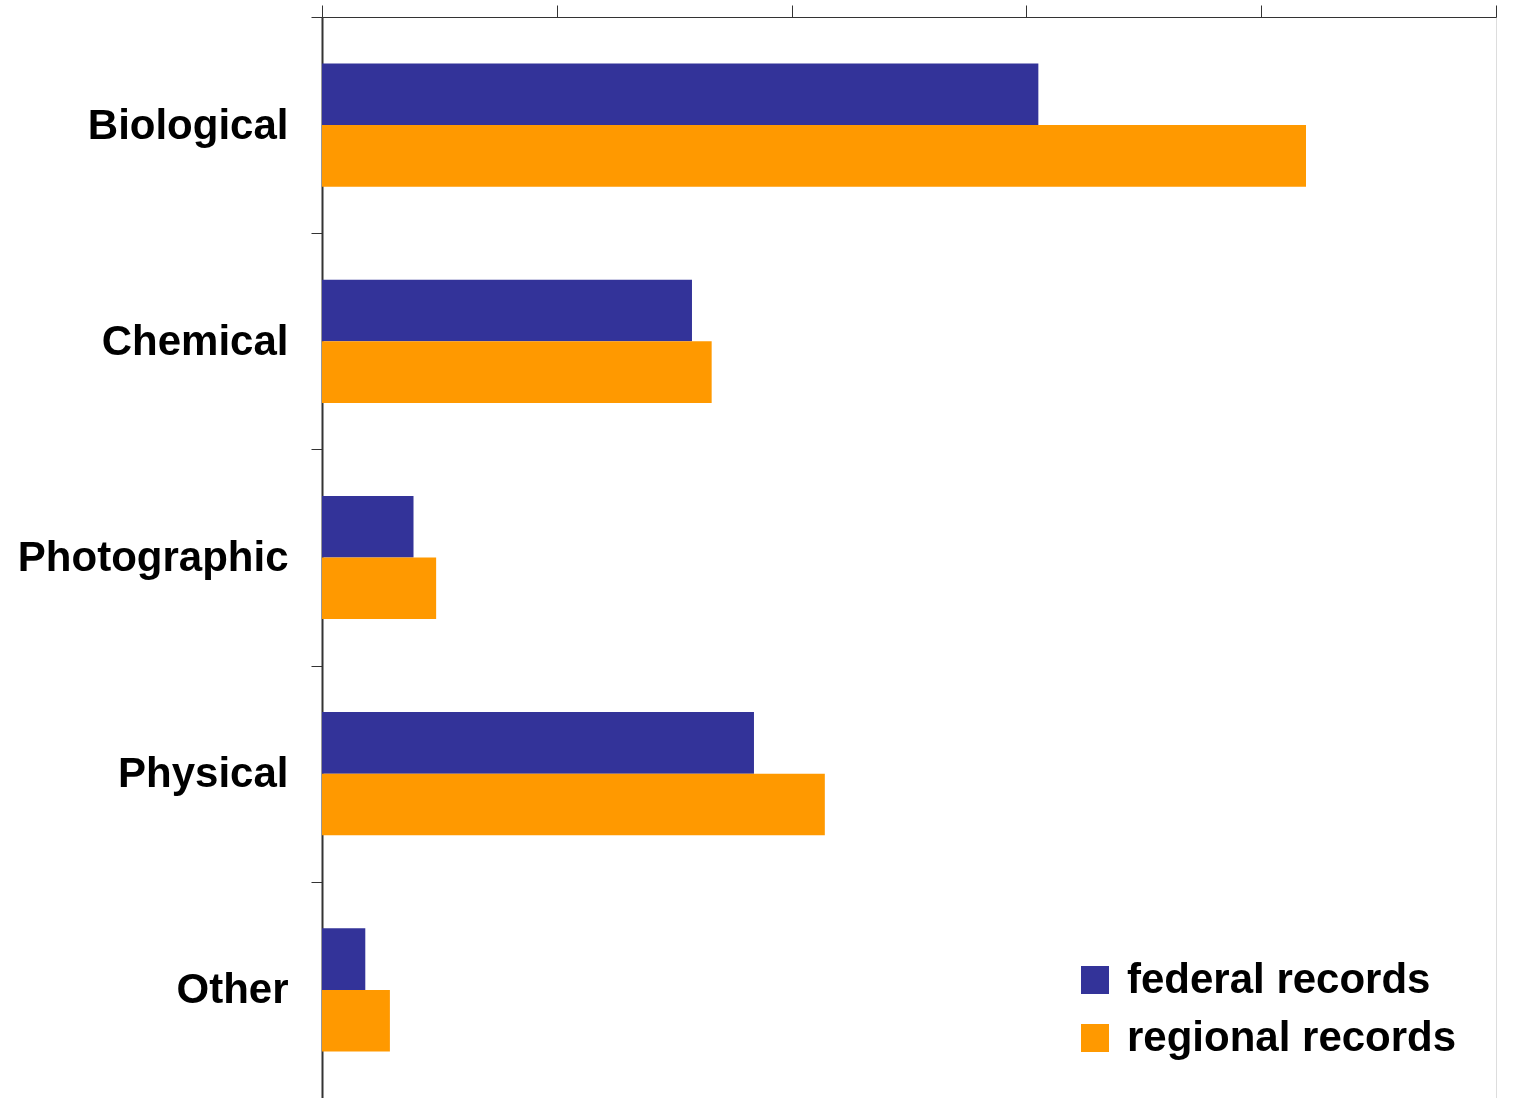 Image resolution: width=1534 pixels, height=1098 pixels. Describe the element at coordinates (1279, 978) in the screenshot. I see `legend-label: federal records` at that location.